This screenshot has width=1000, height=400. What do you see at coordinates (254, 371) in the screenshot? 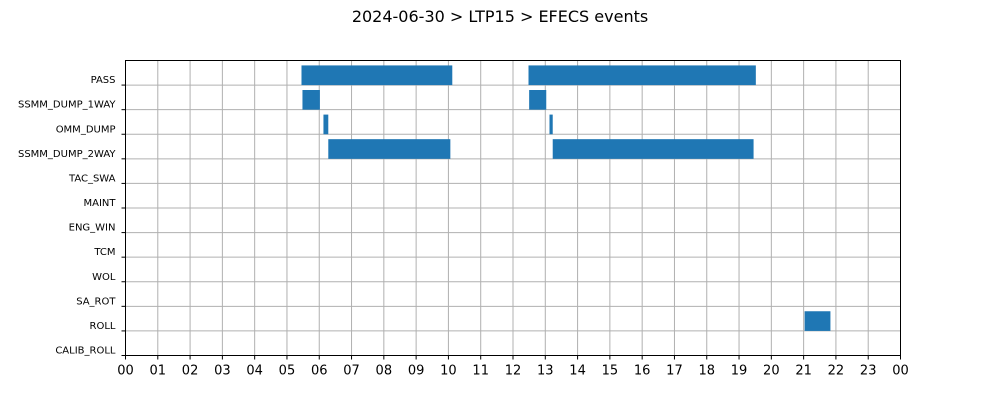
I see `x-tick-label: 04` at bounding box center [254, 371].